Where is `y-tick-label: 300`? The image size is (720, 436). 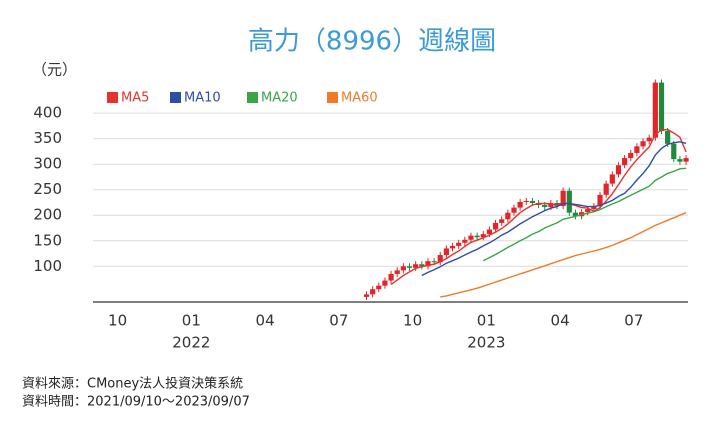
y-tick-label: 300 is located at coordinates (47, 164).